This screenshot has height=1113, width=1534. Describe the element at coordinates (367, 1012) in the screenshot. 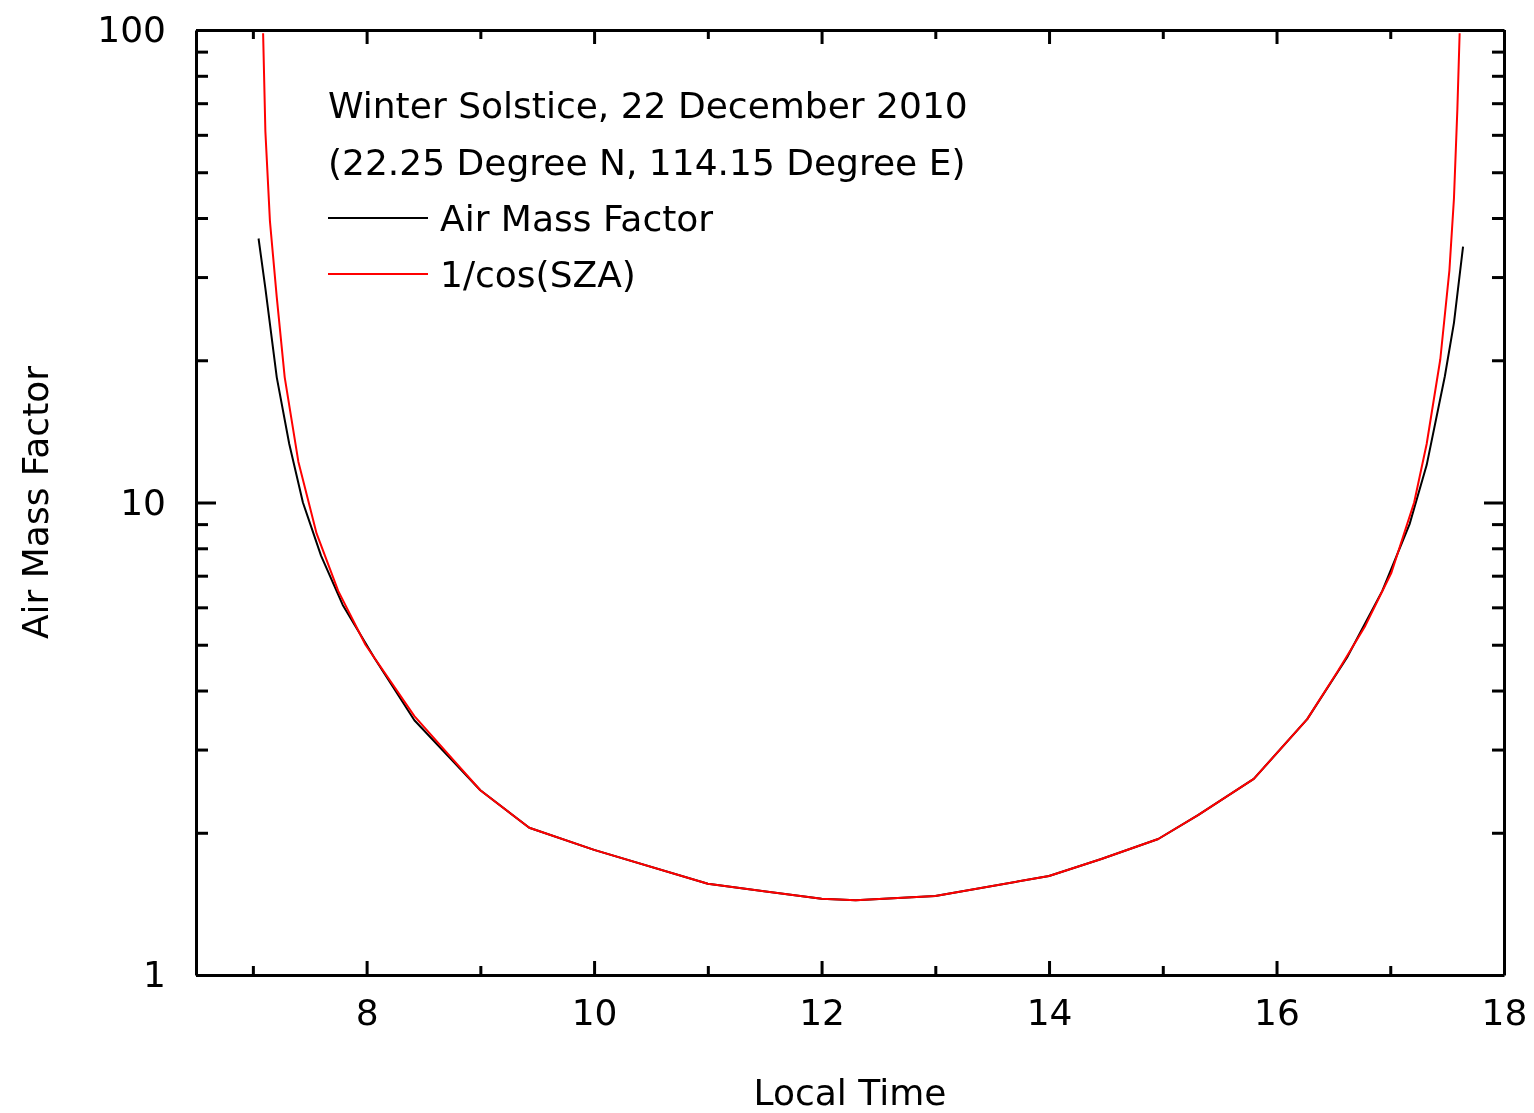

I see `x-tick-label: 8` at that location.